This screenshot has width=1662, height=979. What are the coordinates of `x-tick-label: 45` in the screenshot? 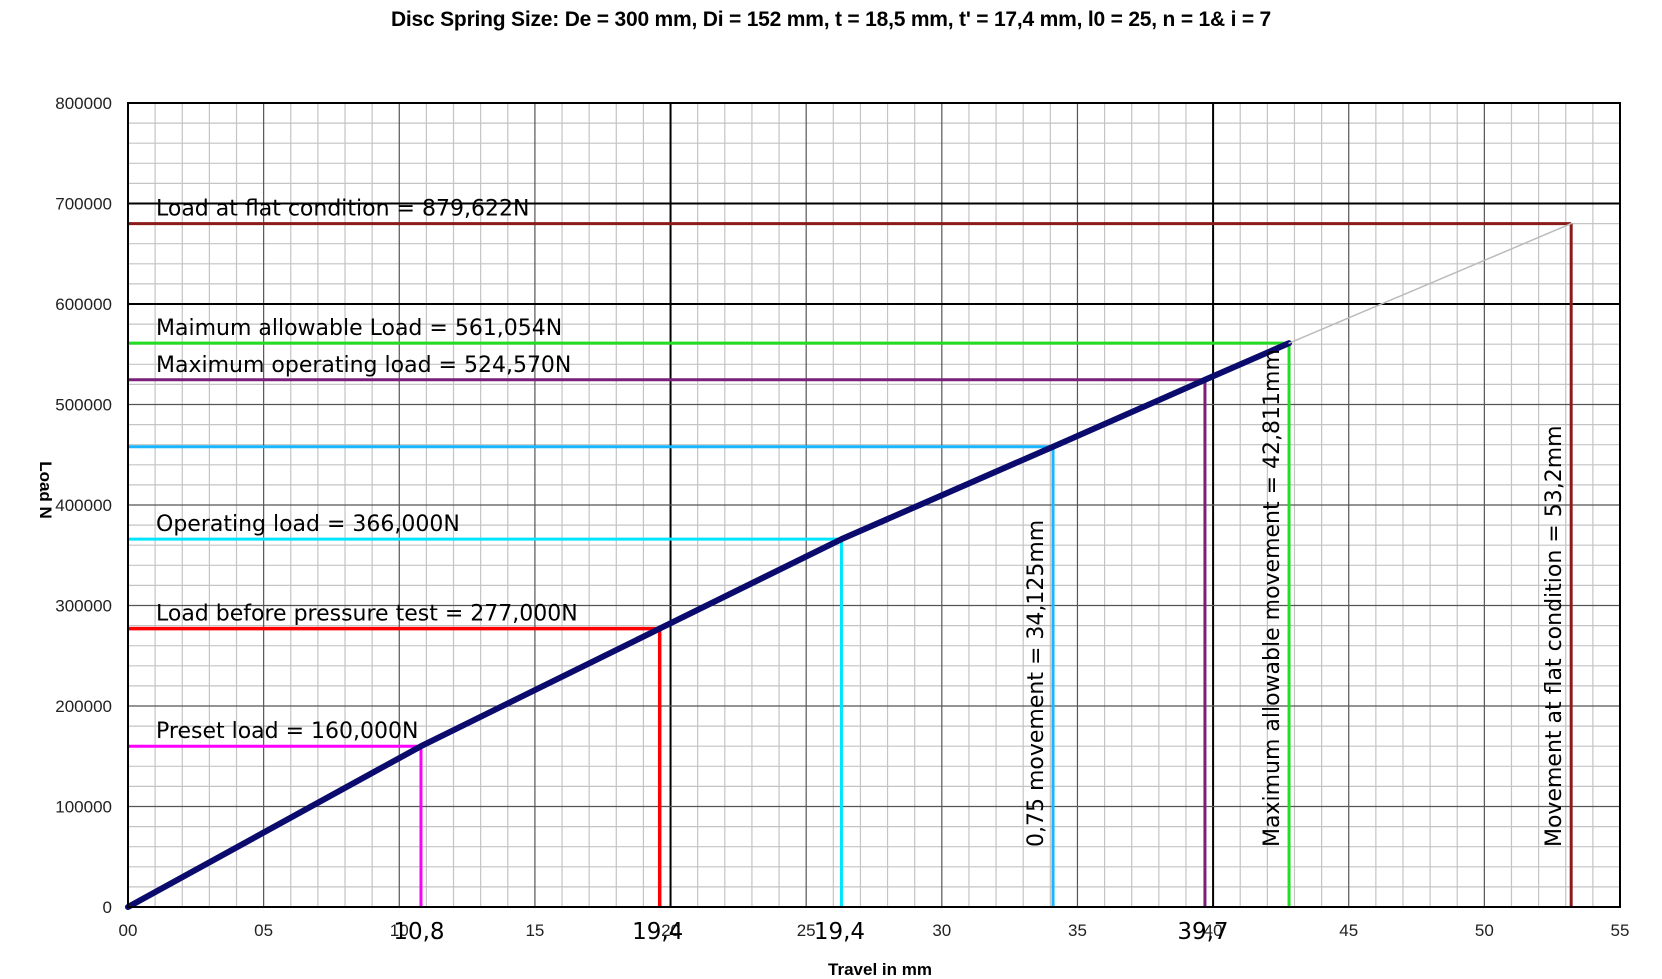 It's located at (1348, 930).